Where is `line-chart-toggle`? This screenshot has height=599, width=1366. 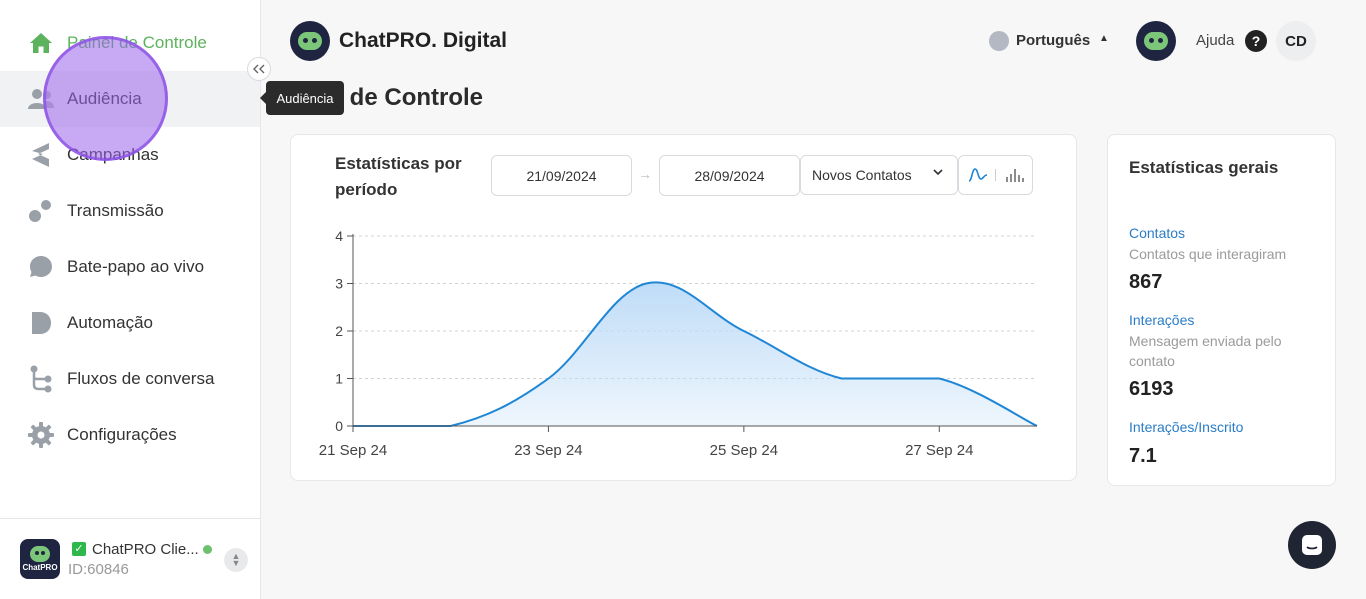 line-chart-toggle is located at coordinates (977, 175).